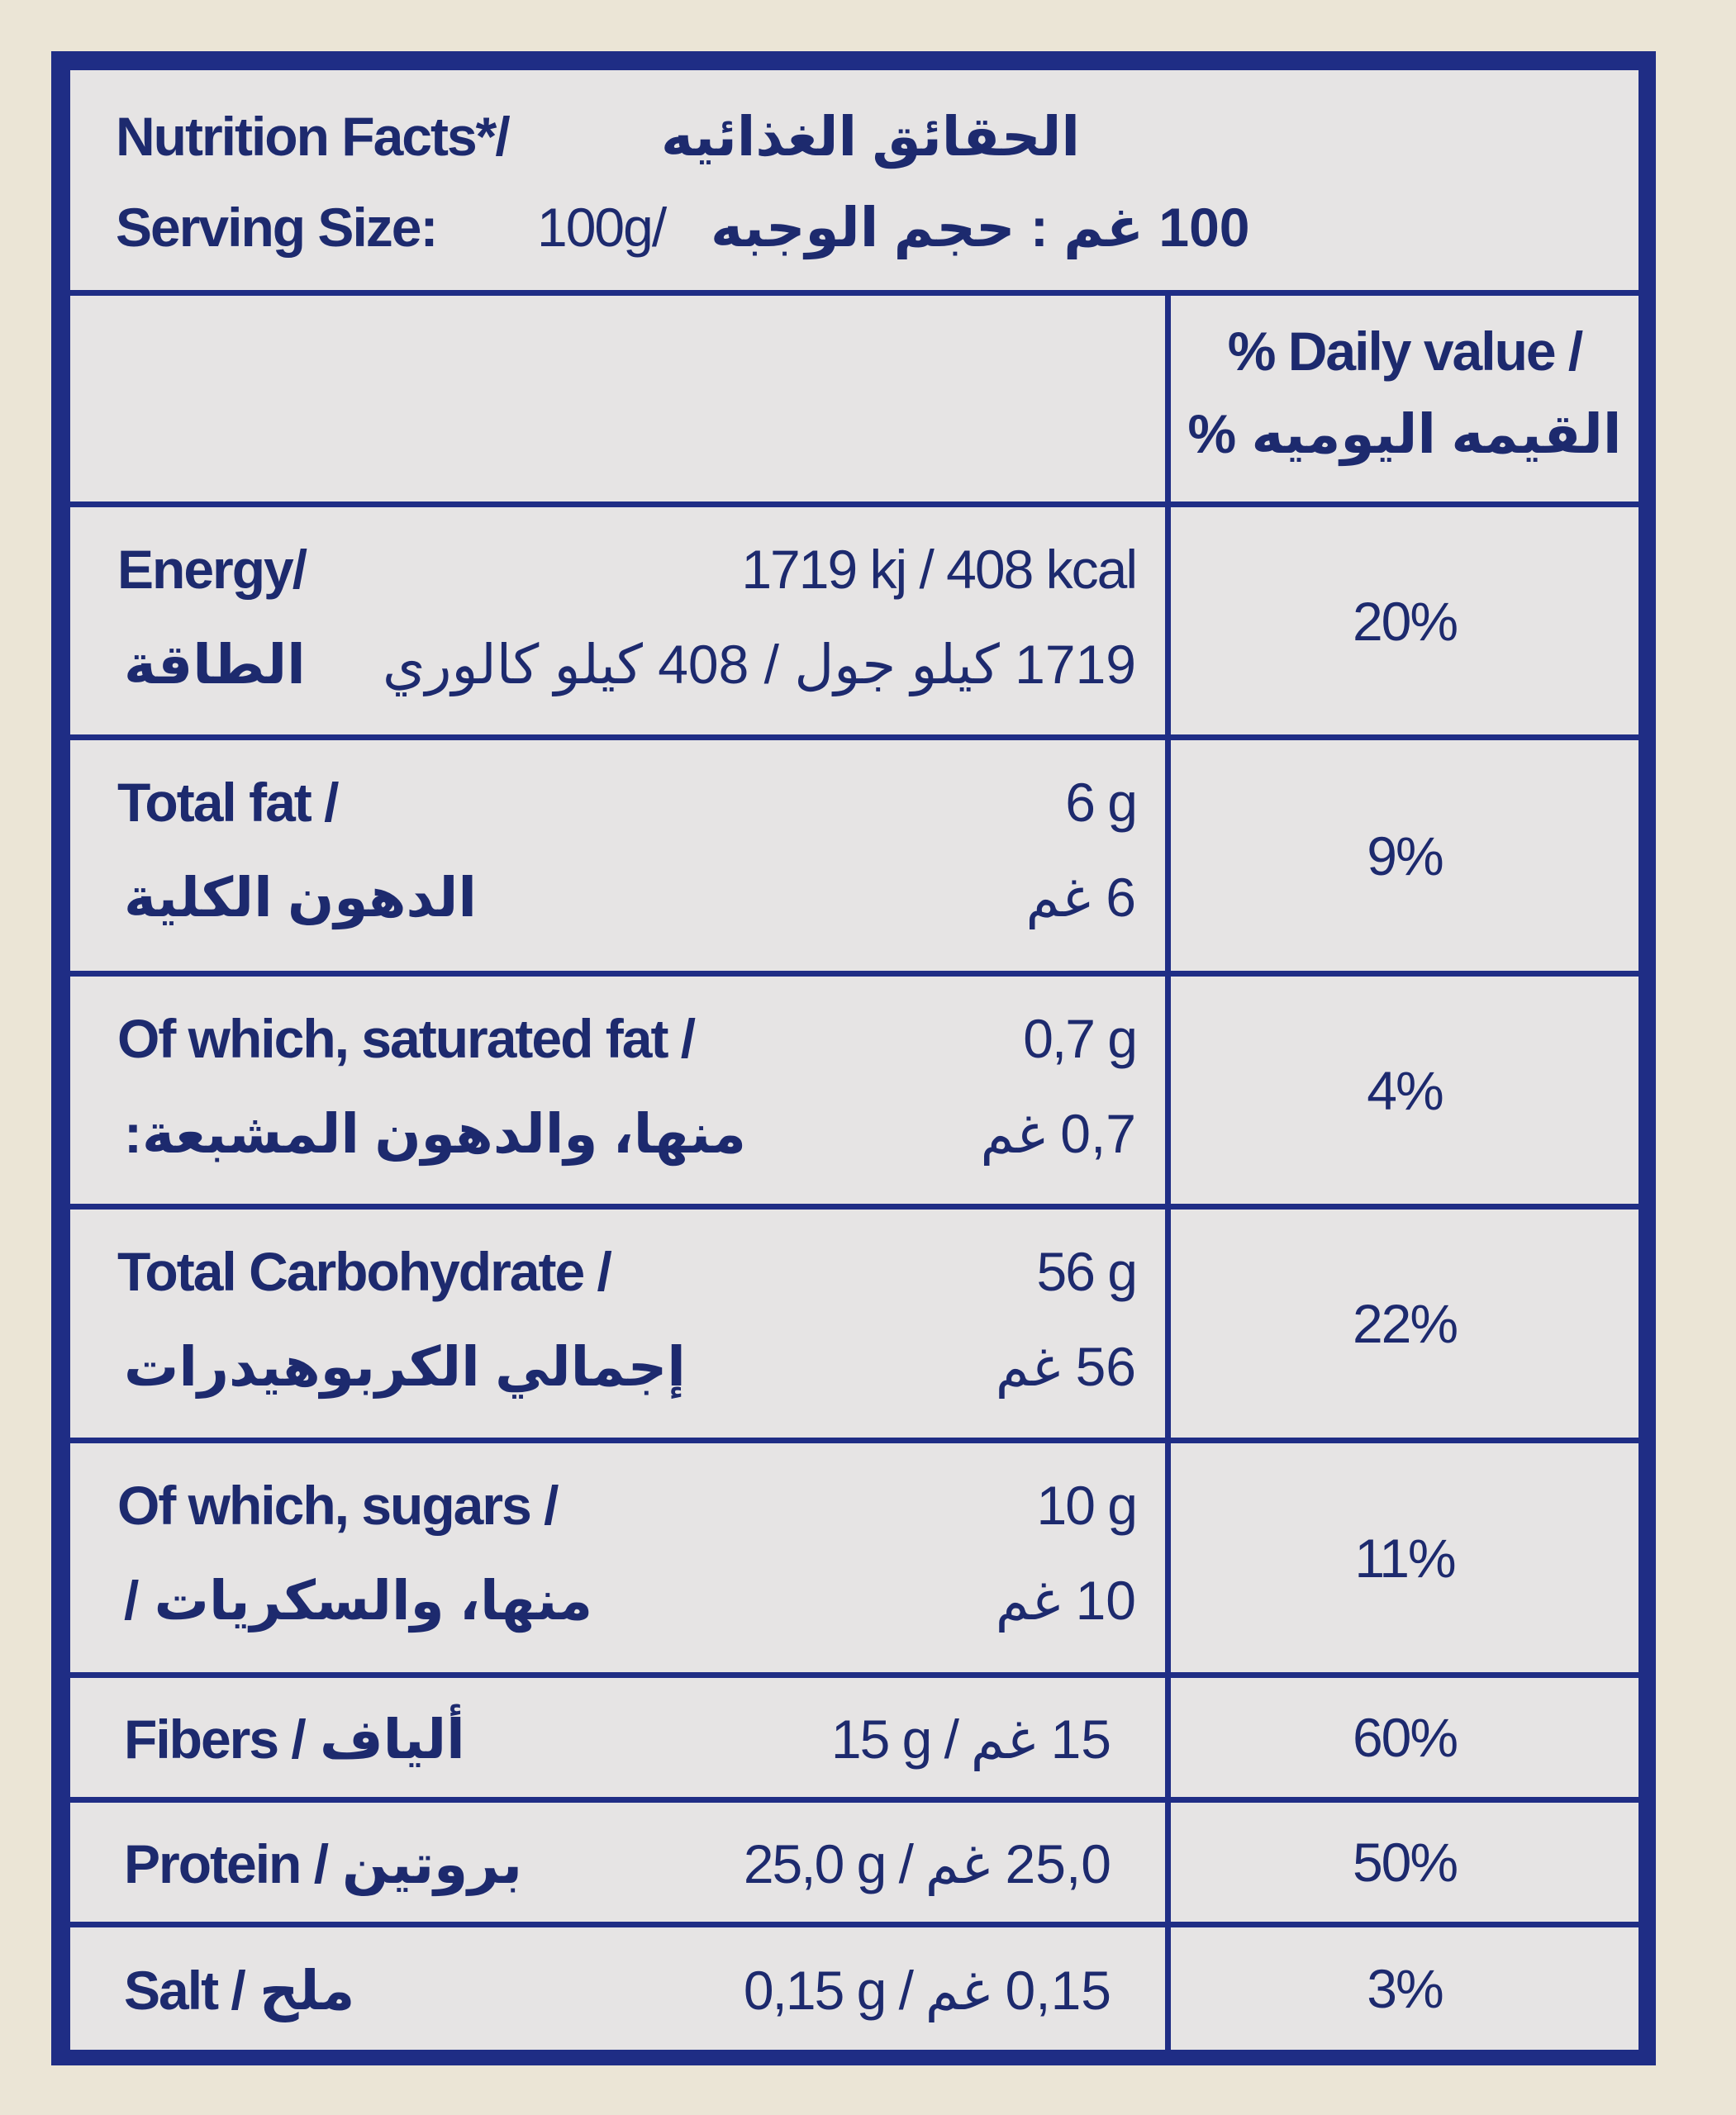 Image resolution: width=1736 pixels, height=2115 pixels. What do you see at coordinates (212, 569) in the screenshot?
I see `nutrient-name-en: Energy/` at bounding box center [212, 569].